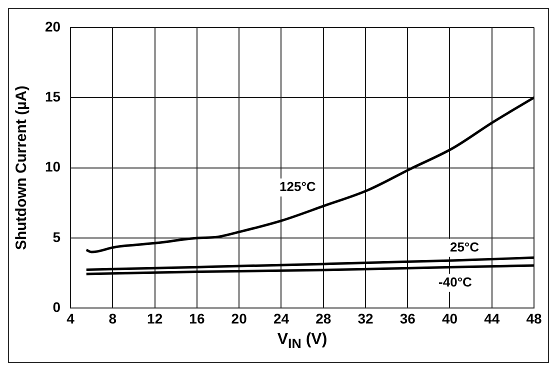  What do you see at coordinates (52, 96) in the screenshot?
I see `y-tick-label: 15` at bounding box center [52, 96].